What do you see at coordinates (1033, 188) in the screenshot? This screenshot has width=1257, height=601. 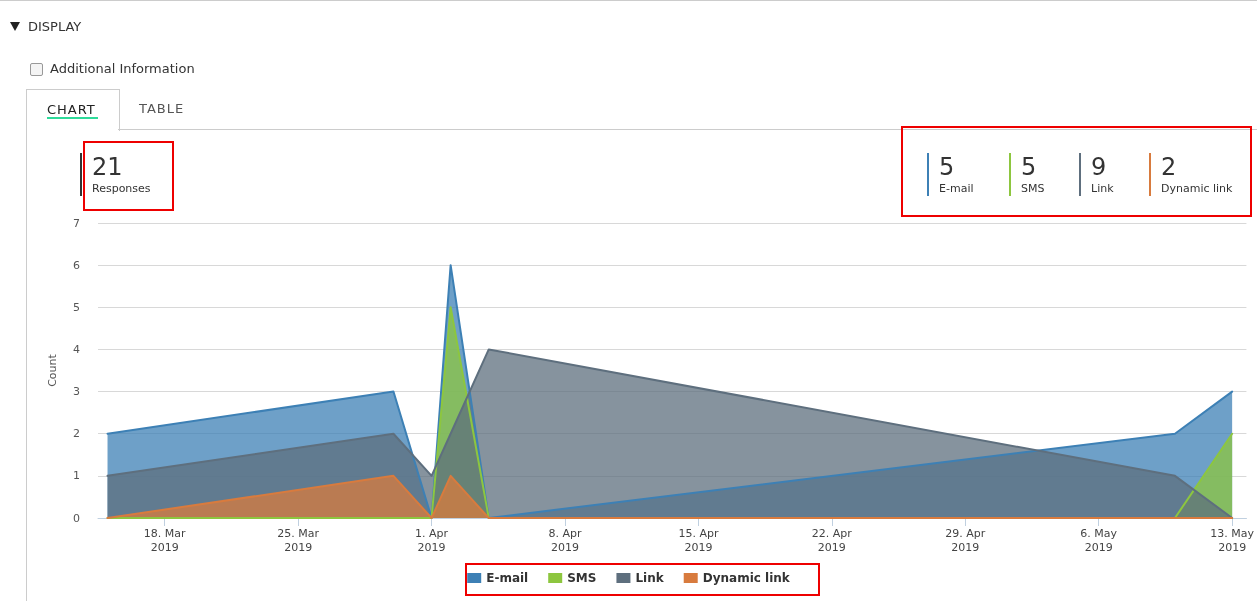 I see `text: SMS` at bounding box center [1033, 188].